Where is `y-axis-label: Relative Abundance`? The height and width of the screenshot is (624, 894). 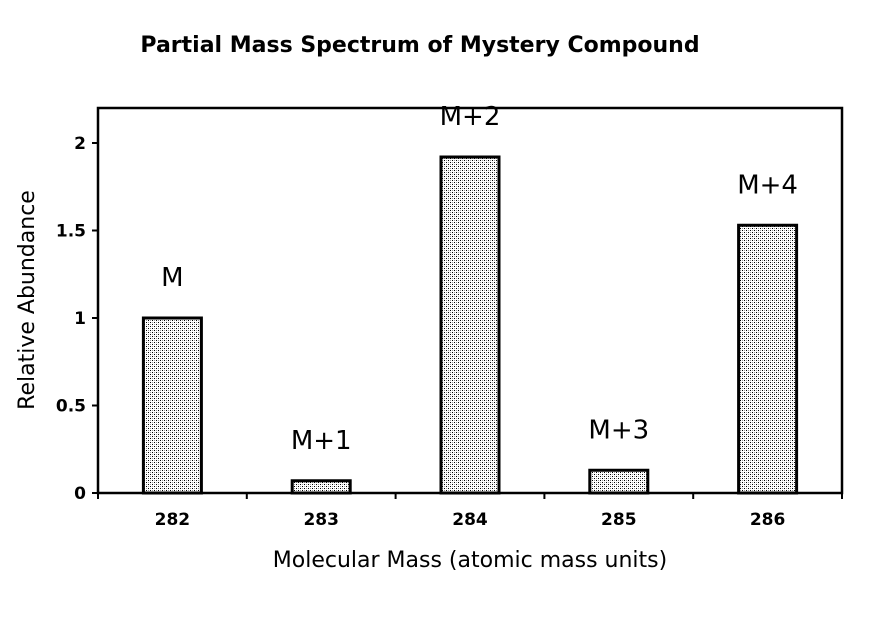 y-axis-label: Relative Abundance is located at coordinates (27, 300).